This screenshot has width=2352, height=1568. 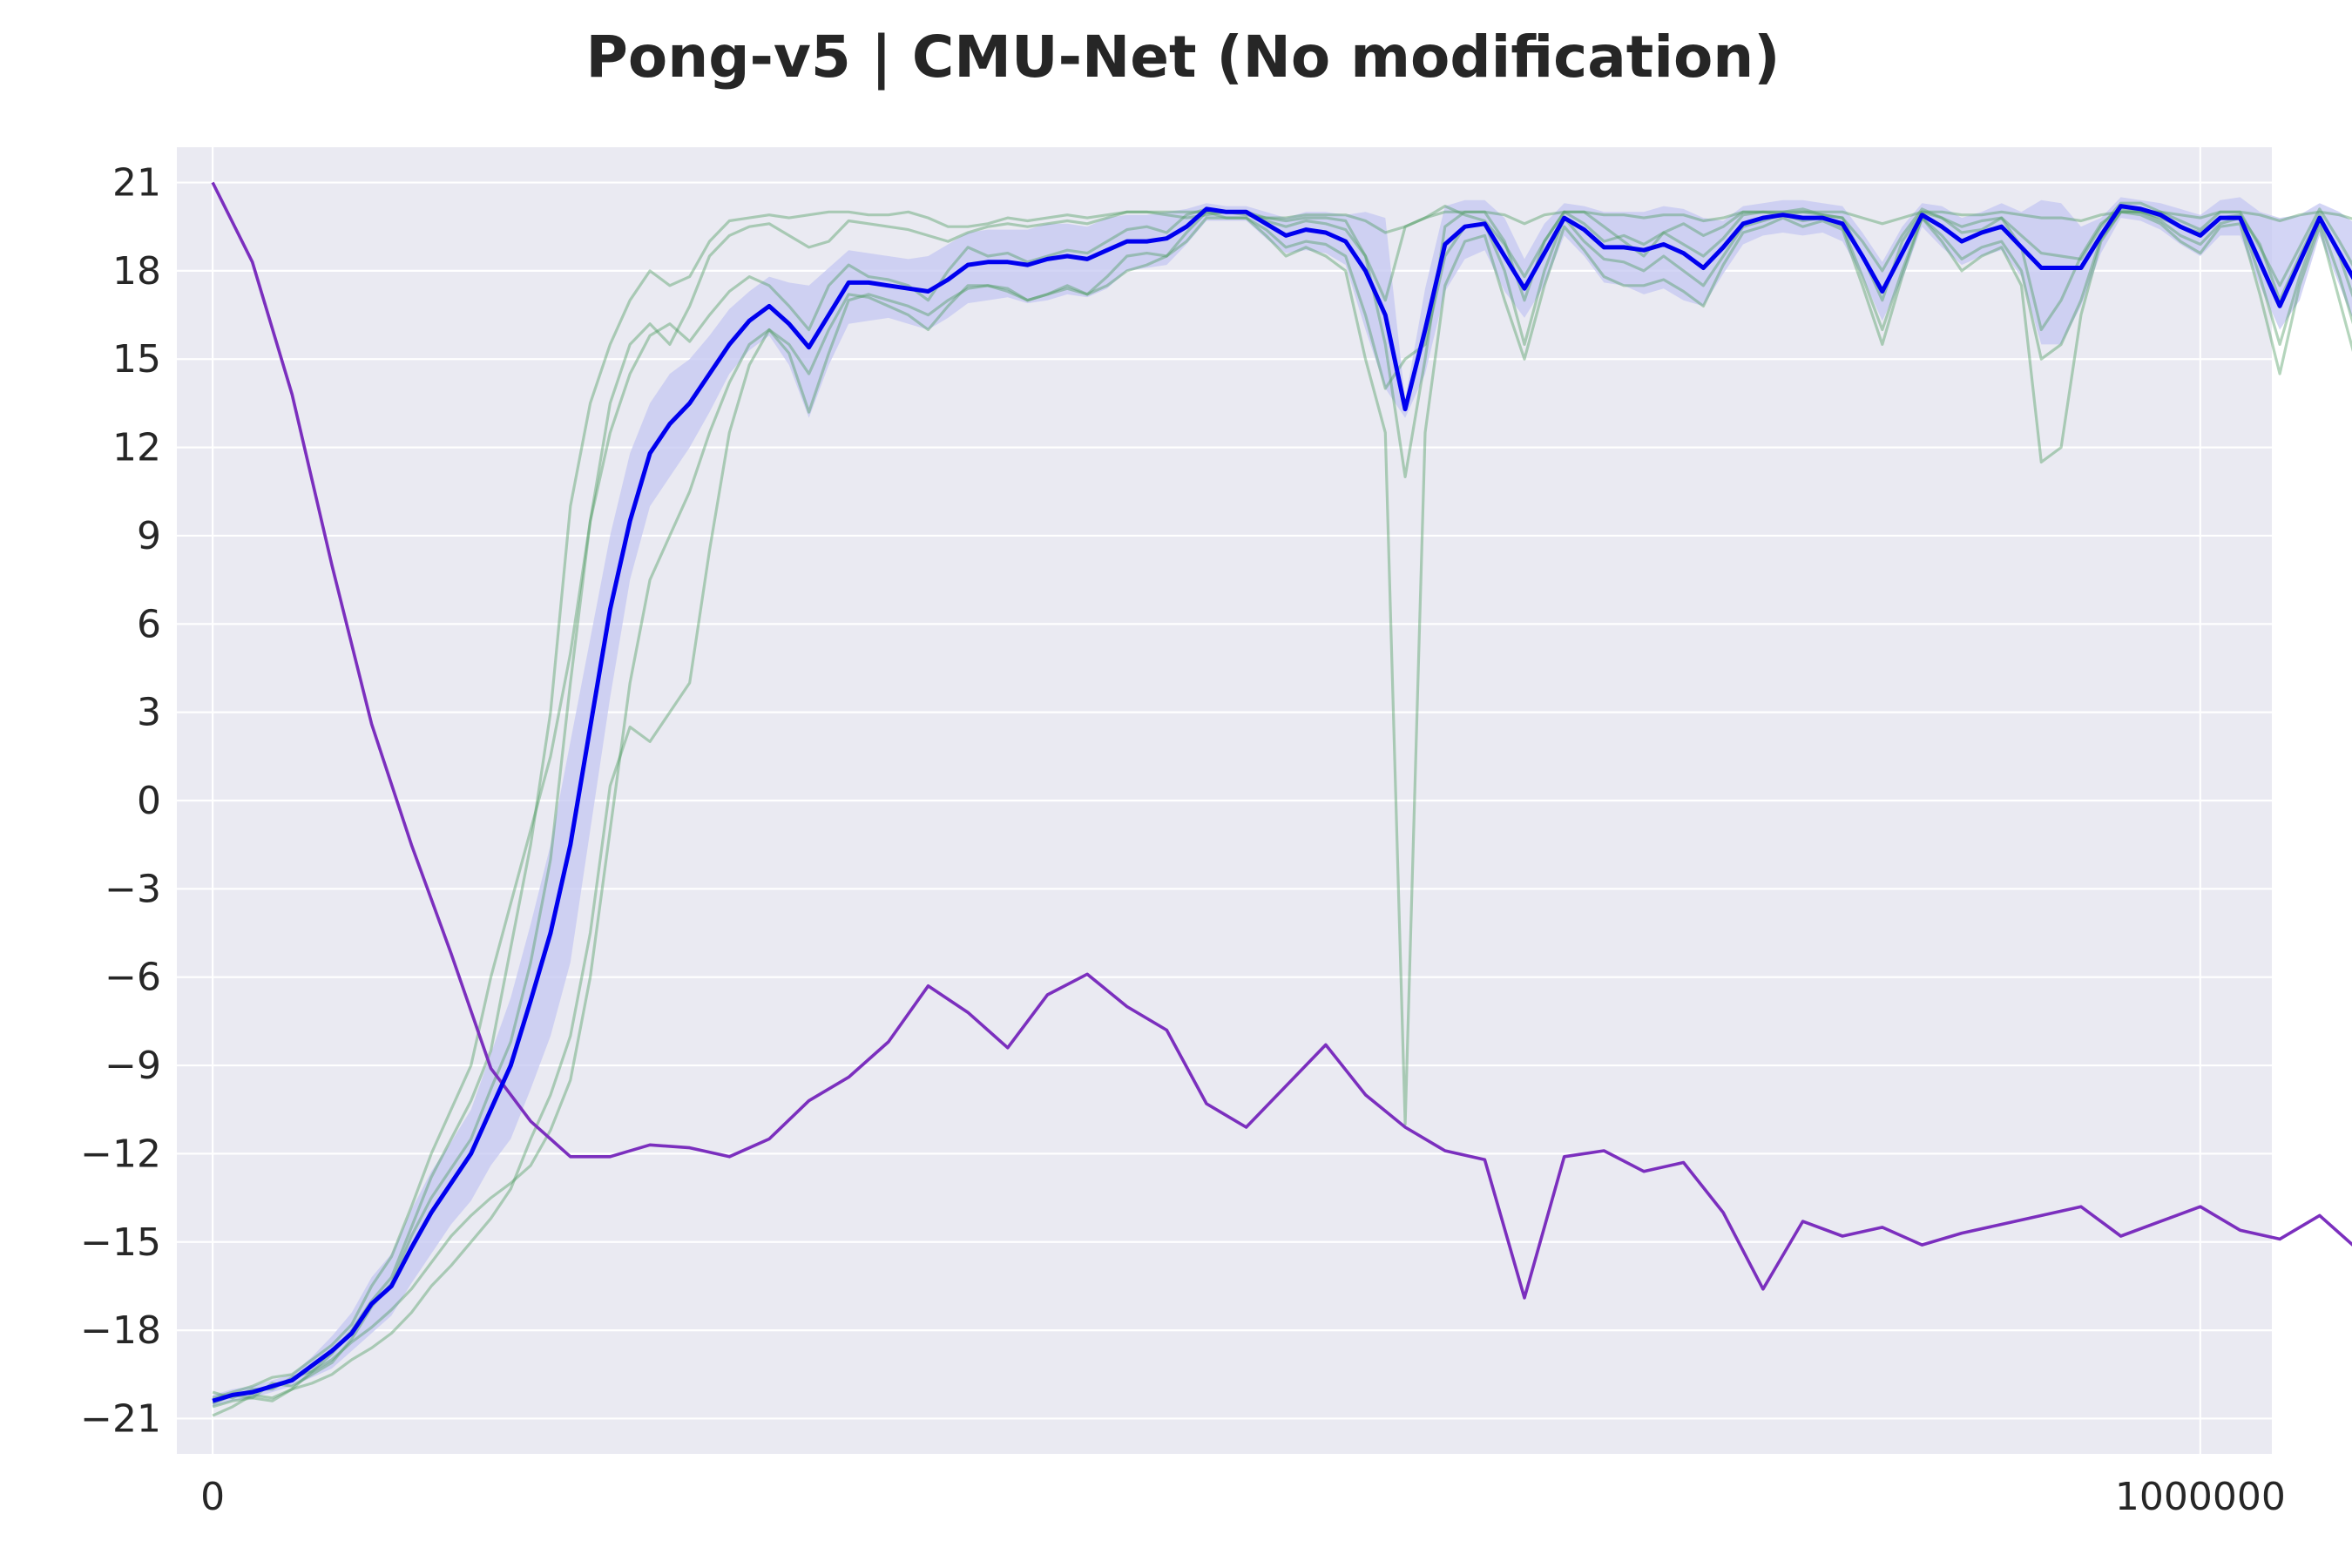 I want to click on x-tick-label: 0, so click(x=212, y=1497).